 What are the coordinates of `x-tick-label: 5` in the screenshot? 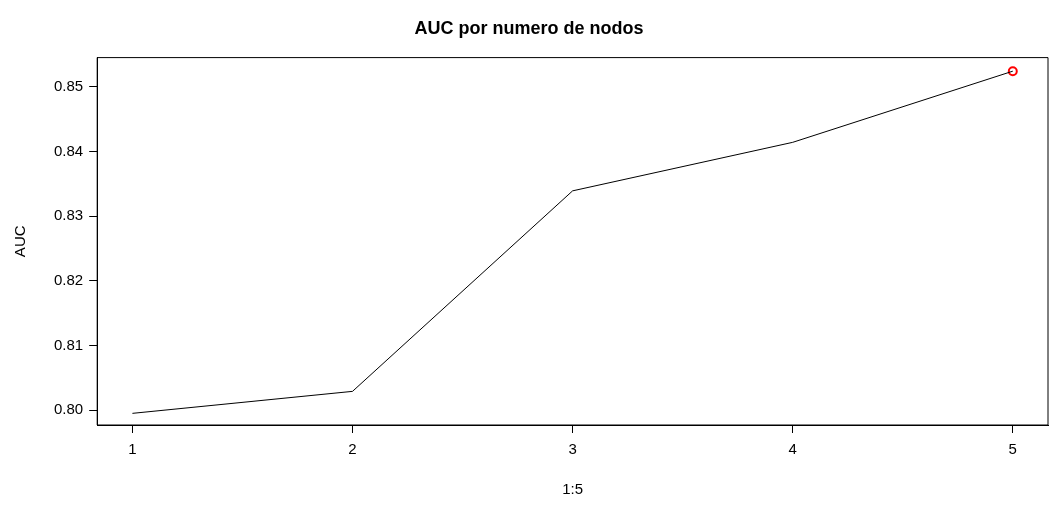 It's located at (1012, 449).